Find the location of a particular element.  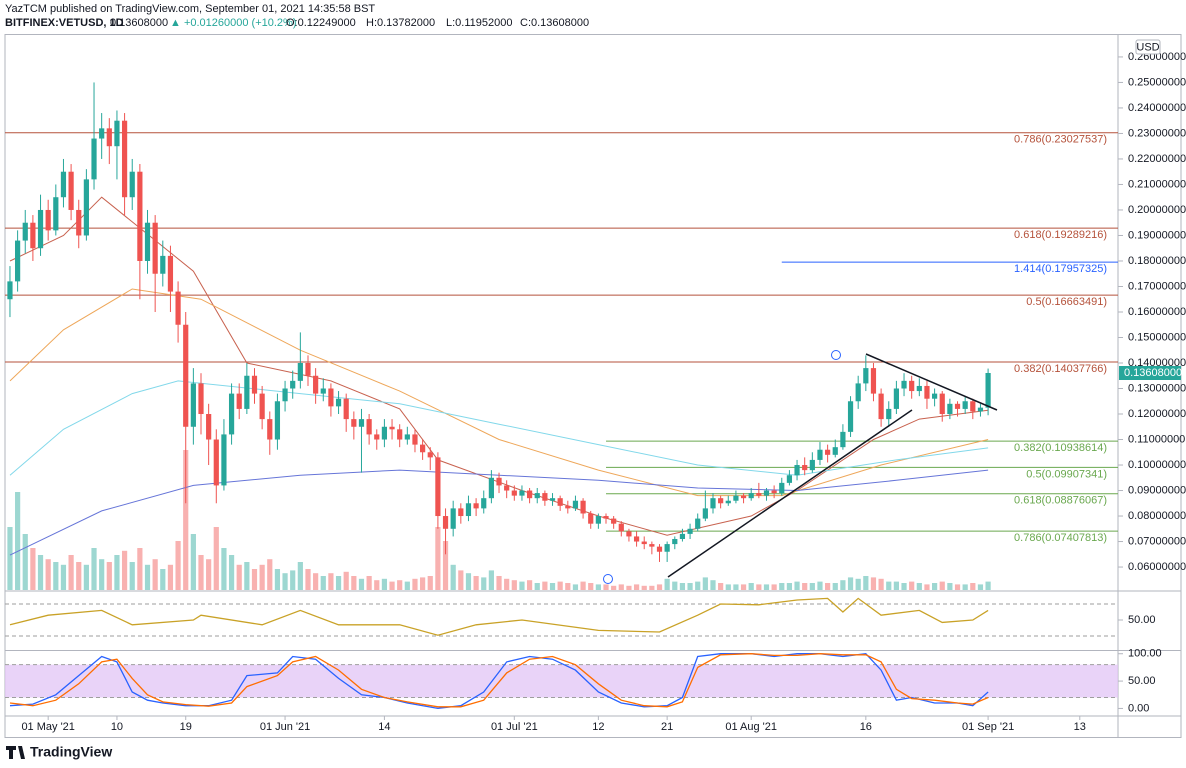

y-tick-label: 0.23000000 is located at coordinates (1157, 133).